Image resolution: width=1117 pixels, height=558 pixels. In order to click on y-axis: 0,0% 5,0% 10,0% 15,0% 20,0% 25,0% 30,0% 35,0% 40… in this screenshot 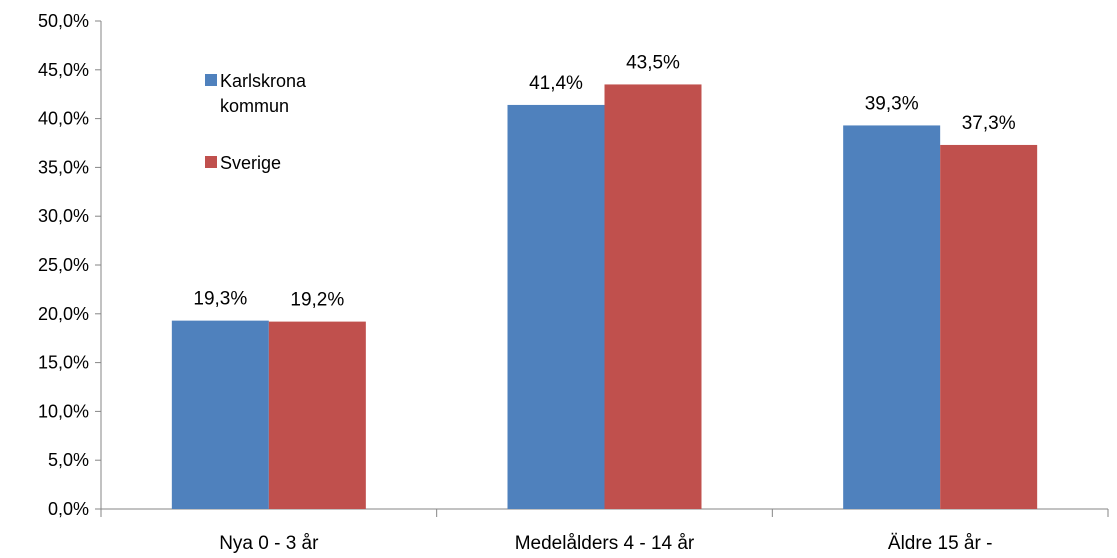, I will do `click(70, 265)`.